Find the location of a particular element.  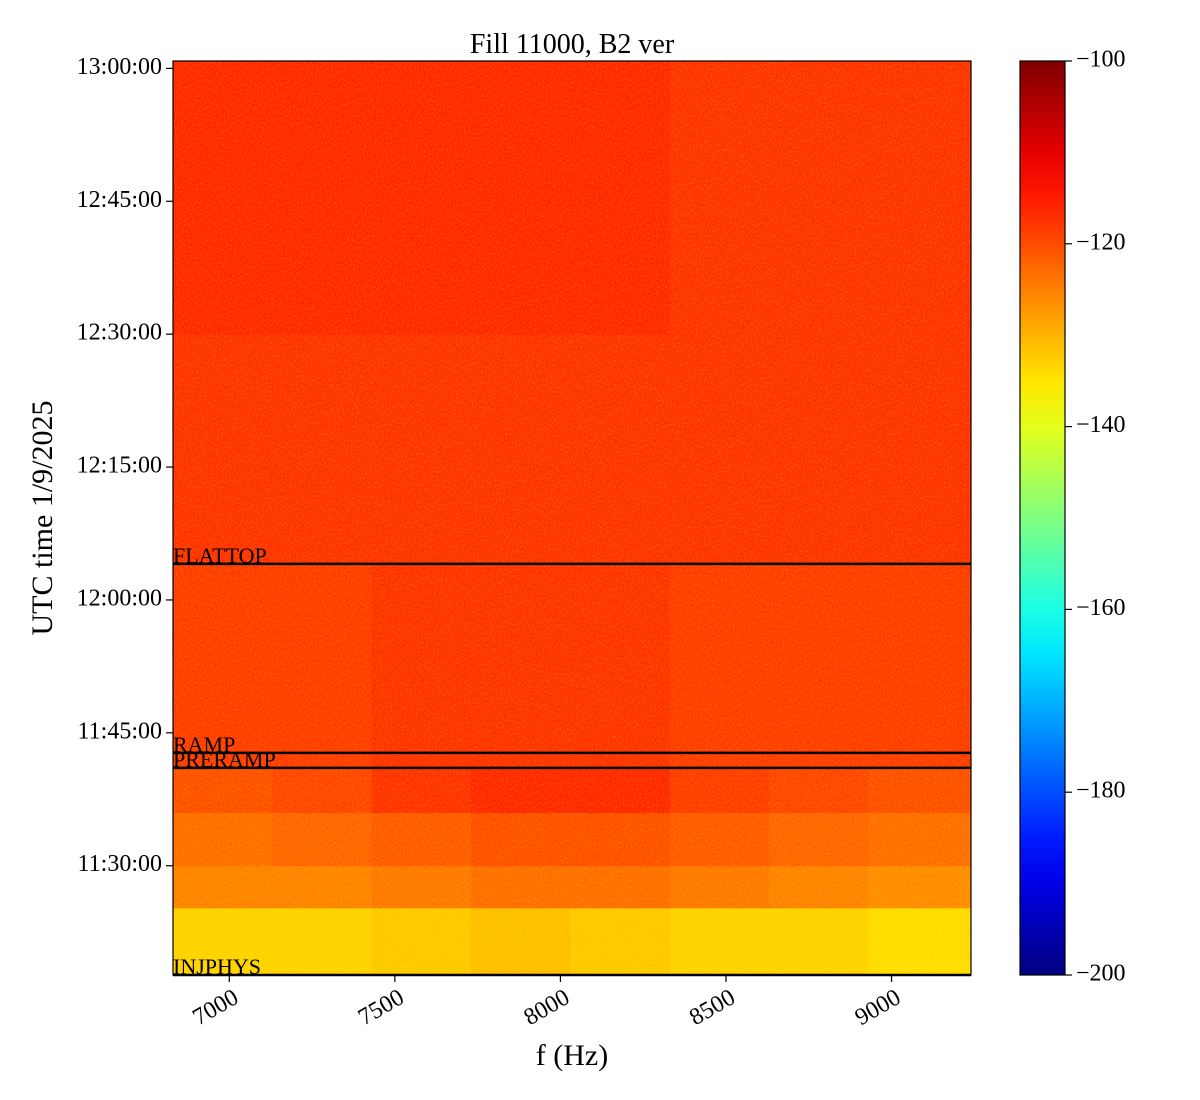

colorbar-tick-label: −120 is located at coordinates (1101, 242).